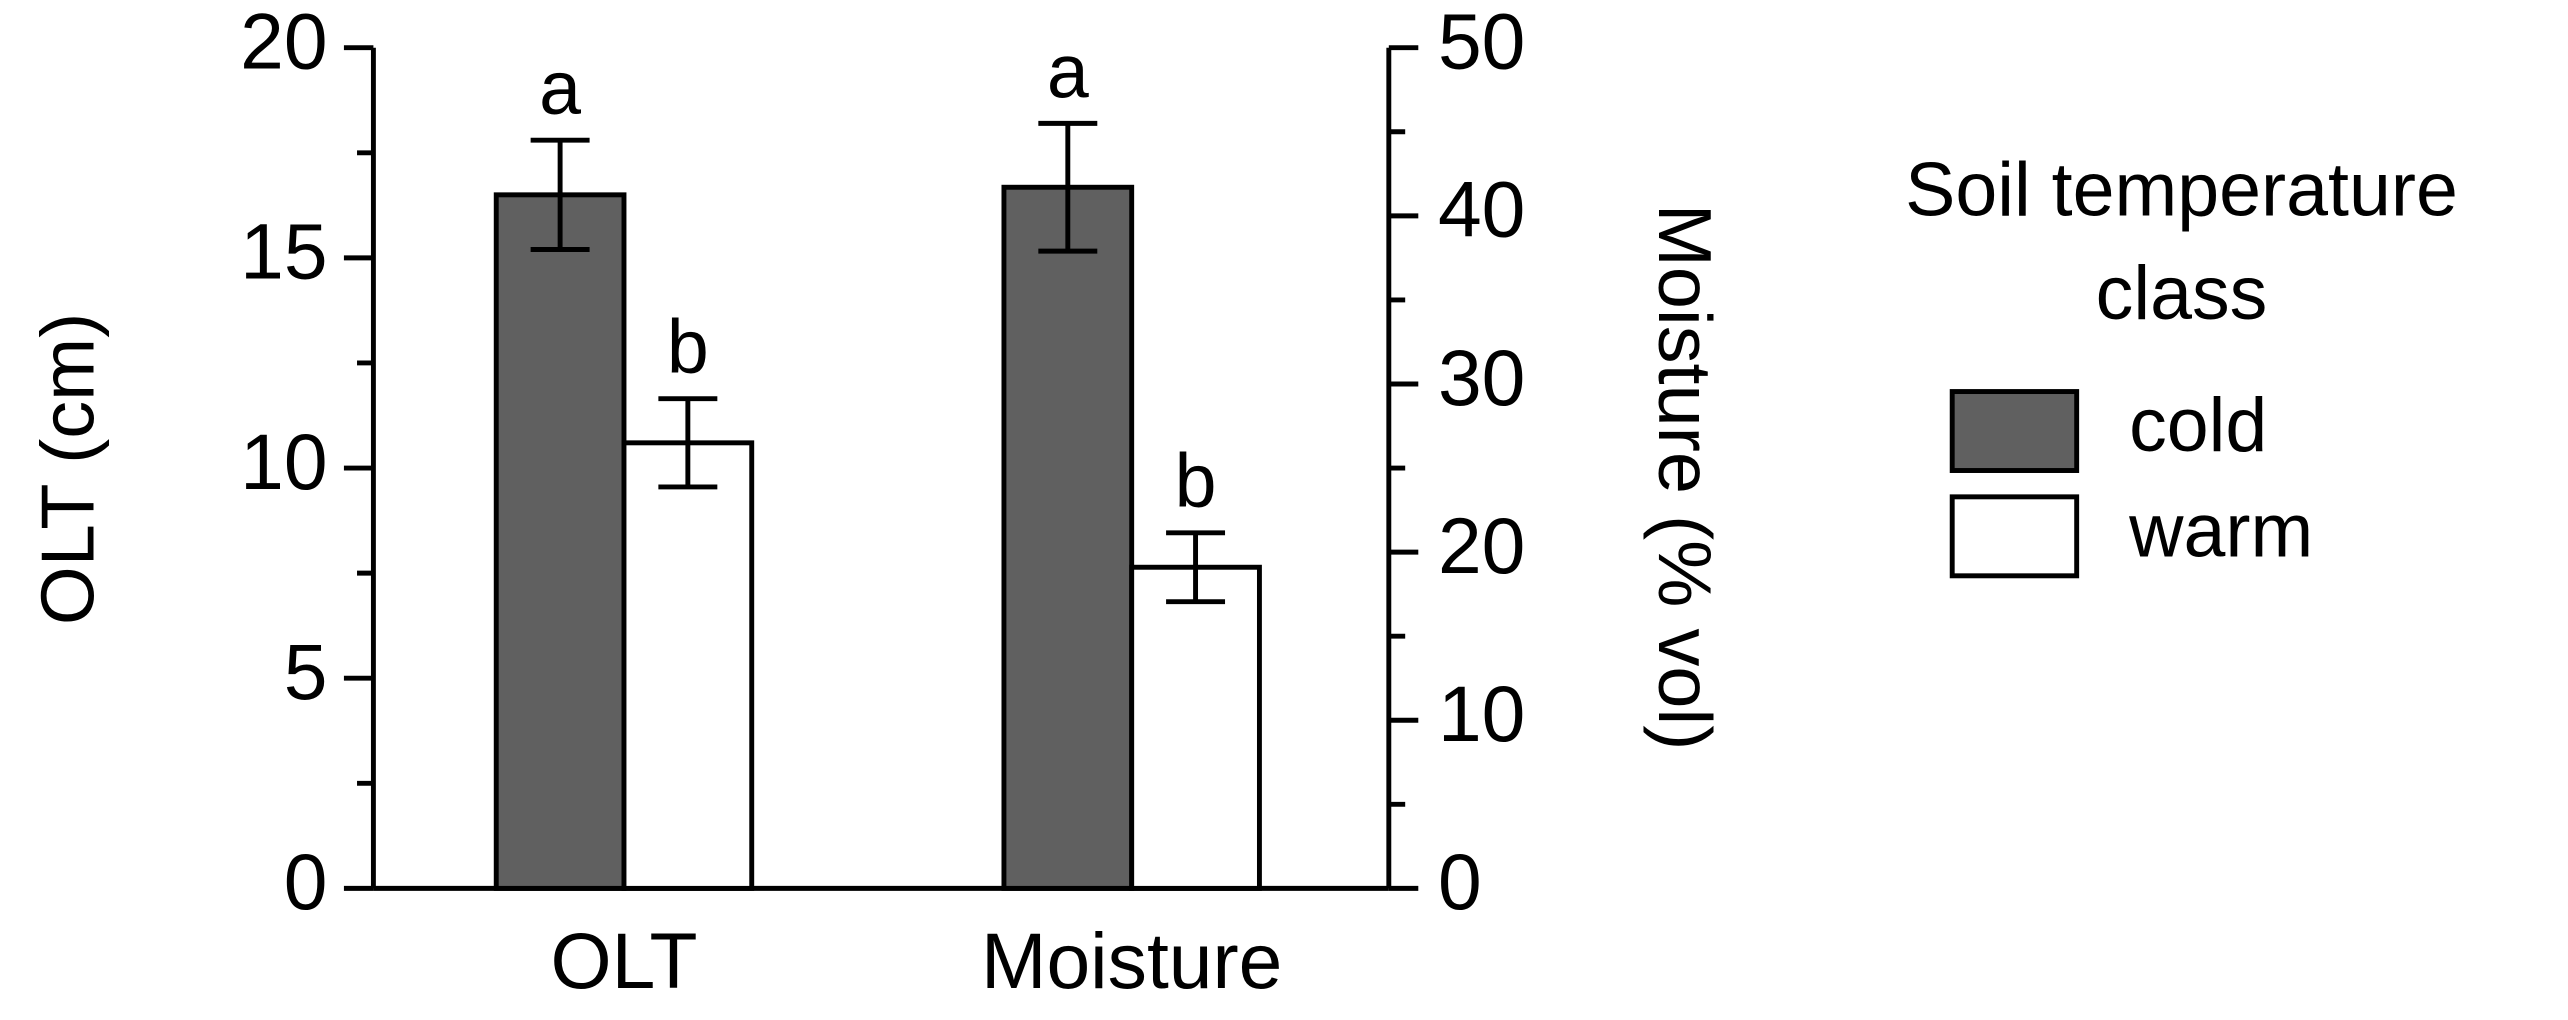 The image size is (2568, 1020). What do you see at coordinates (2198, 425) in the screenshot?
I see `legend-label: cold` at bounding box center [2198, 425].